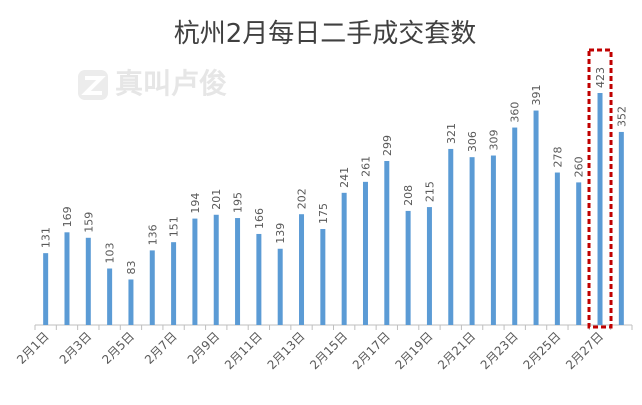 This screenshot has height=405, width=642. What do you see at coordinates (456, 350) in the screenshot?
I see `x-tick-label: 2月21日` at bounding box center [456, 350].